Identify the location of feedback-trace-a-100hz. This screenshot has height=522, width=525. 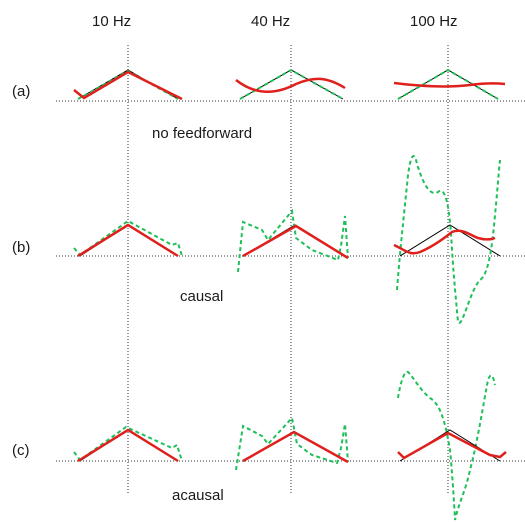
(449, 84).